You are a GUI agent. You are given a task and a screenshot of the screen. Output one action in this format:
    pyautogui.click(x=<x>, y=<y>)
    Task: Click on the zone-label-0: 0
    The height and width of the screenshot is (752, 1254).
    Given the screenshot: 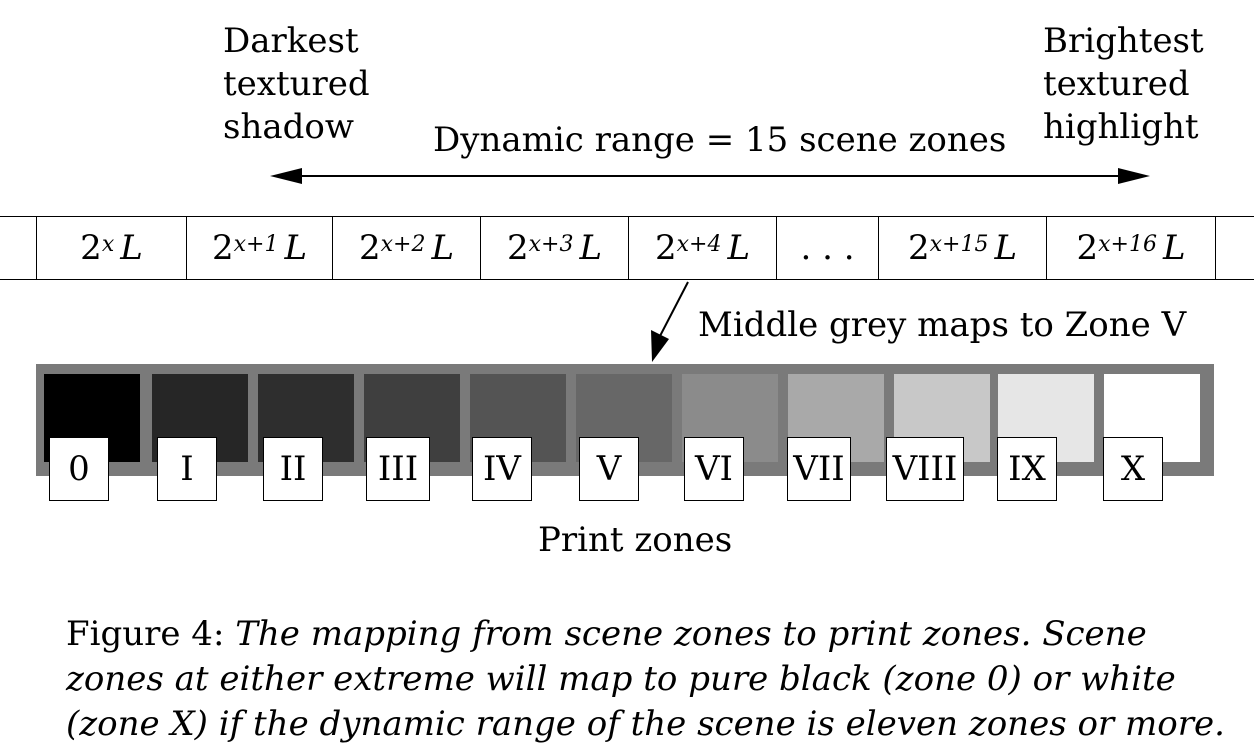 What is the action you would take?
    pyautogui.click(x=79, y=469)
    